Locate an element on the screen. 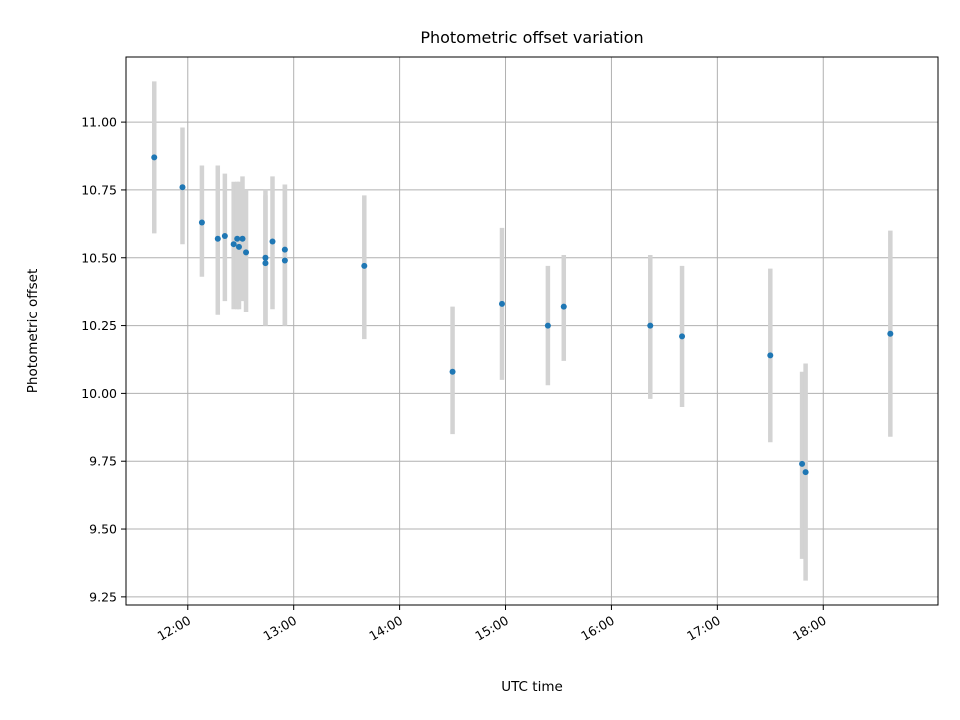 The width and height of the screenshot is (960, 720). chart-title: Photometric offset variation is located at coordinates (531, 37).